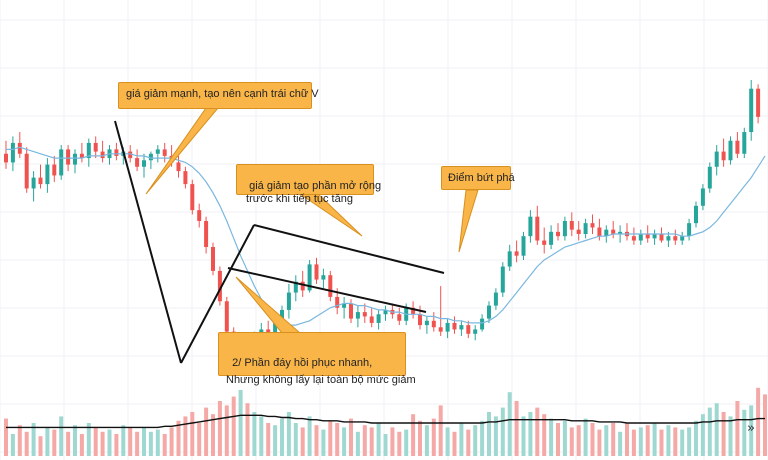 The image size is (768, 460). I want to click on callout-v-left-text: giá giảm mạnh, tạo nên cạnh trái chữ V, so click(222, 94).